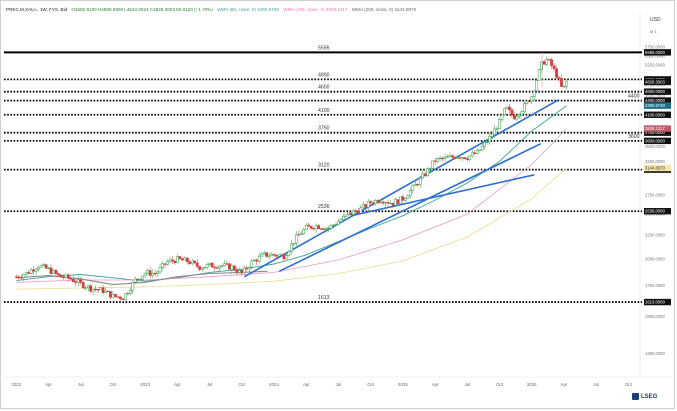 This screenshot has width=677, height=411. I want to click on level-label: 3120, so click(324, 166).